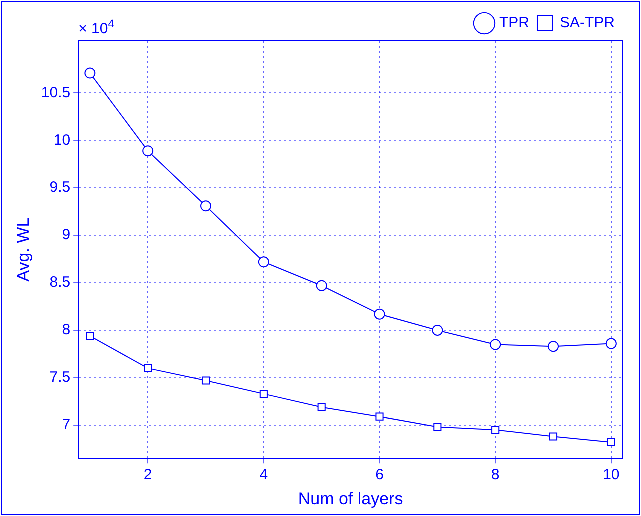 This screenshot has height=516, width=641. I want to click on x-tick-label: 4, so click(264, 475).